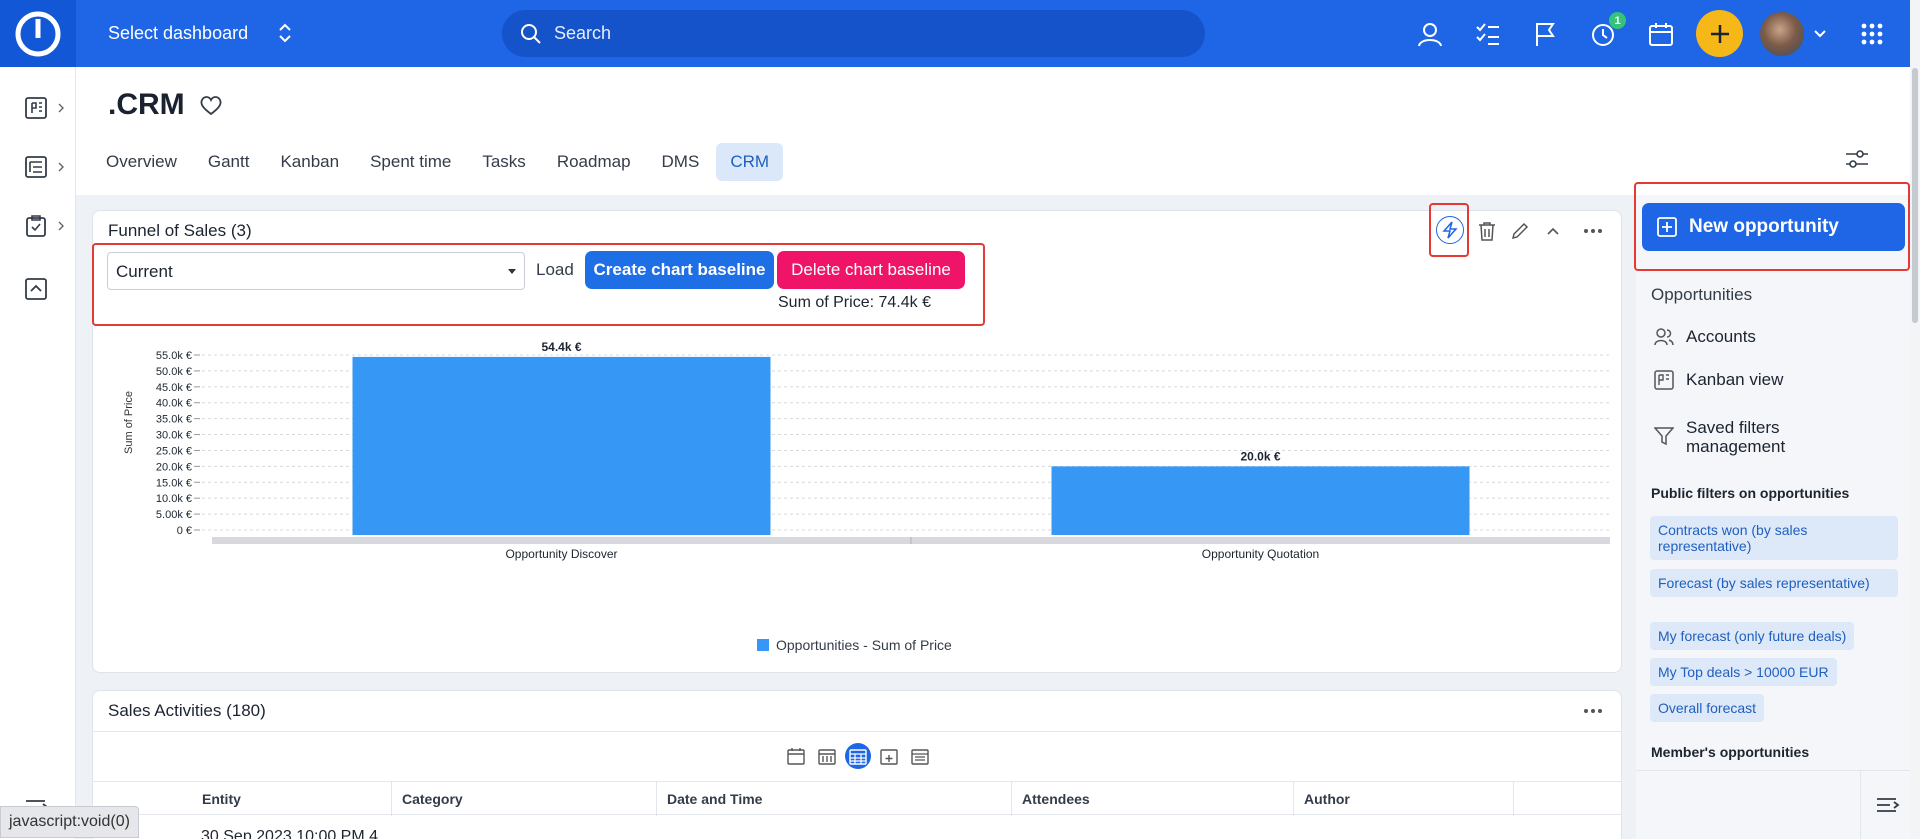  I want to click on hierarchy-icon, so click(36, 167).